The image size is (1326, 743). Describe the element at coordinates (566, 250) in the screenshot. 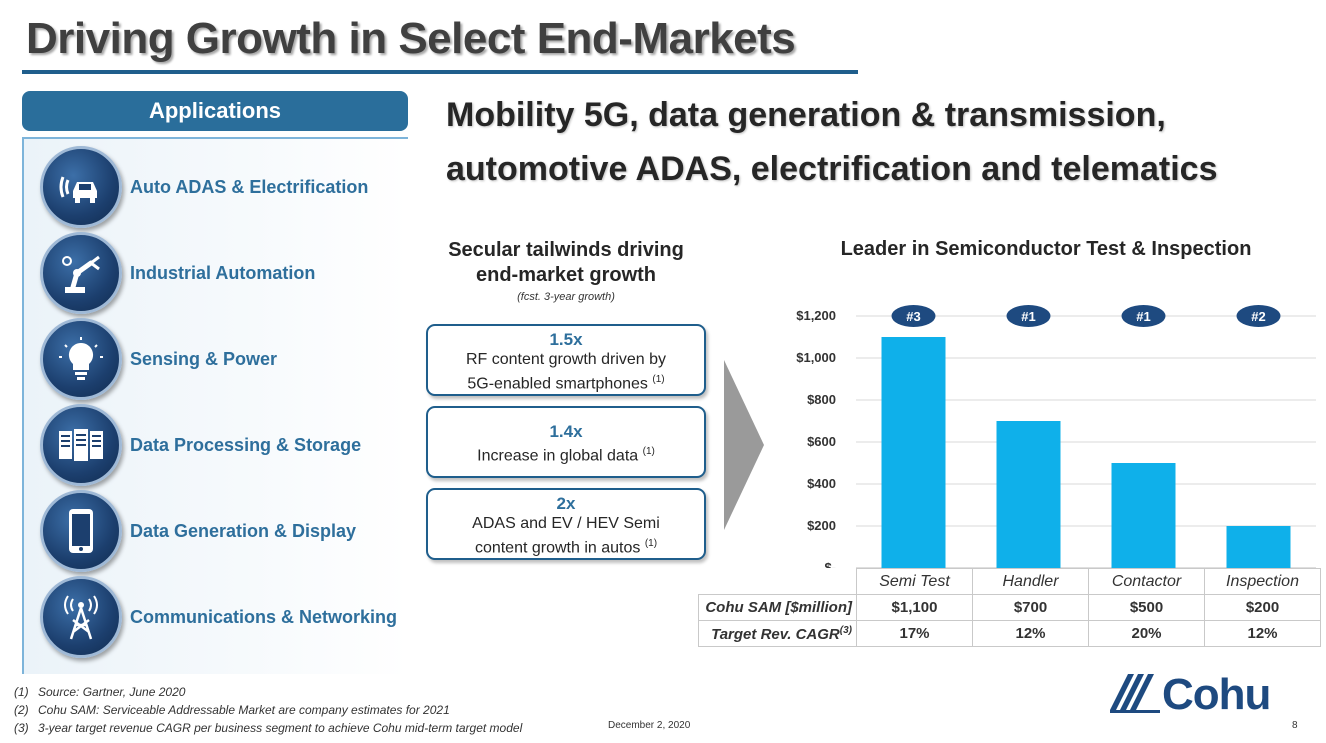

I see `secular-title-line1: Secular tailwinds driving` at that location.